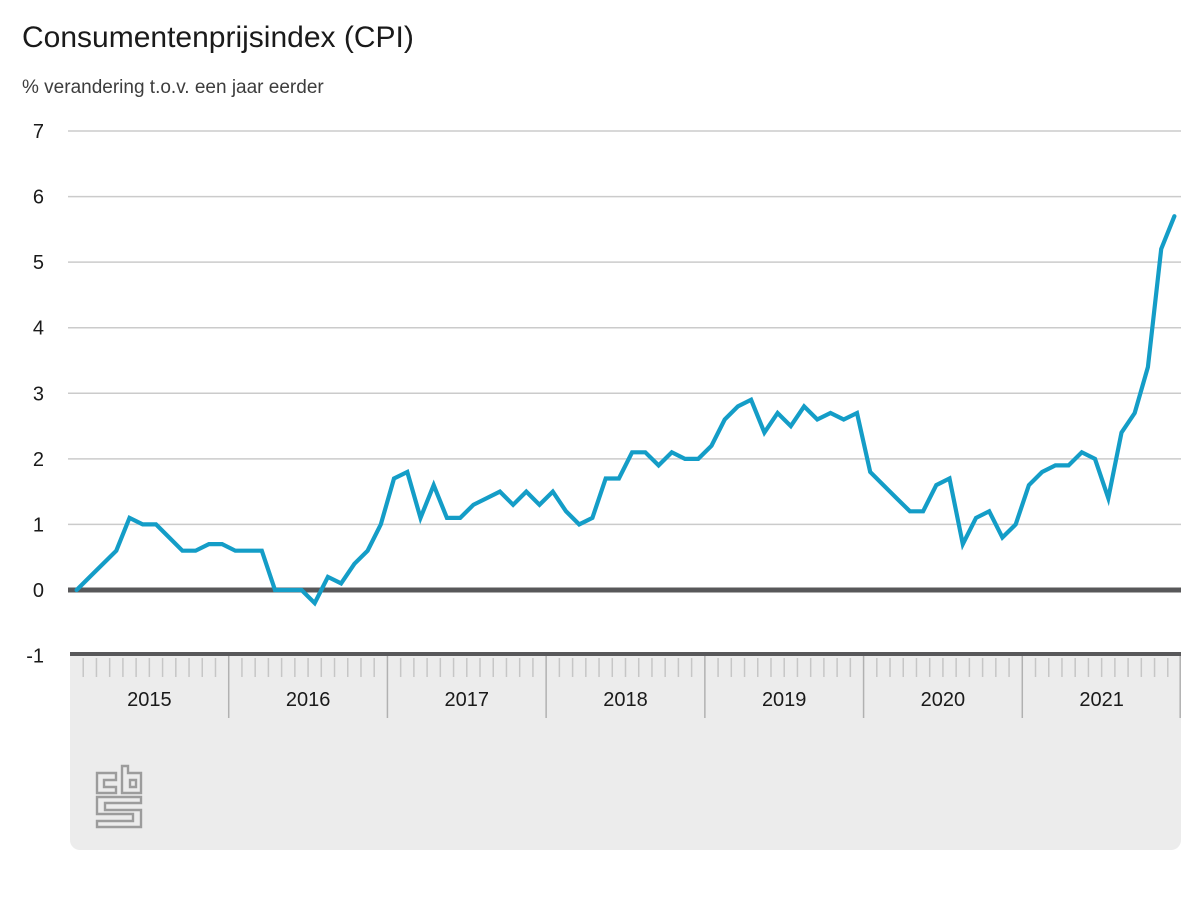  What do you see at coordinates (467, 700) in the screenshot?
I see `x-axis-year-label: 2017` at bounding box center [467, 700].